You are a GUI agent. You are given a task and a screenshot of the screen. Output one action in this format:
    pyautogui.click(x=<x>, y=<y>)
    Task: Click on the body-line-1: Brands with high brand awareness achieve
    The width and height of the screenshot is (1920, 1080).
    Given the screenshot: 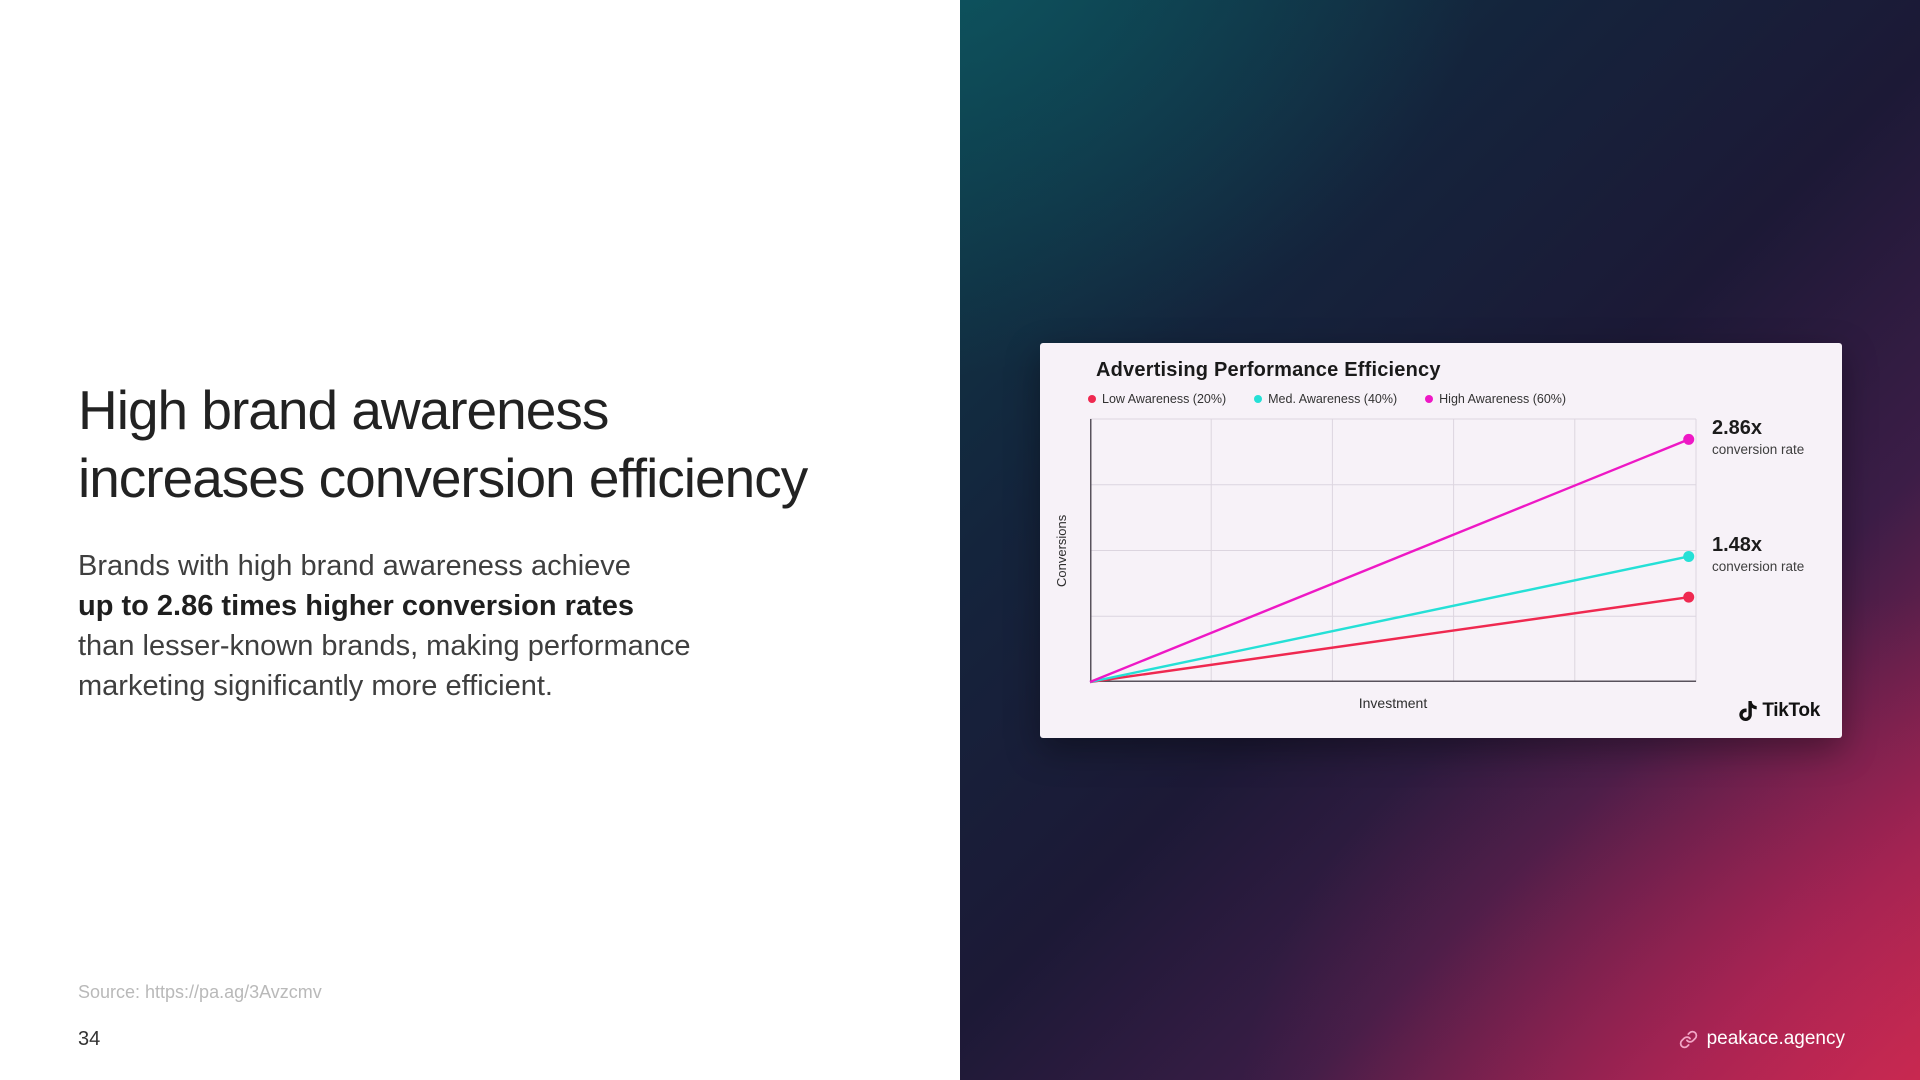 What is the action you would take?
    pyautogui.click(x=354, y=566)
    